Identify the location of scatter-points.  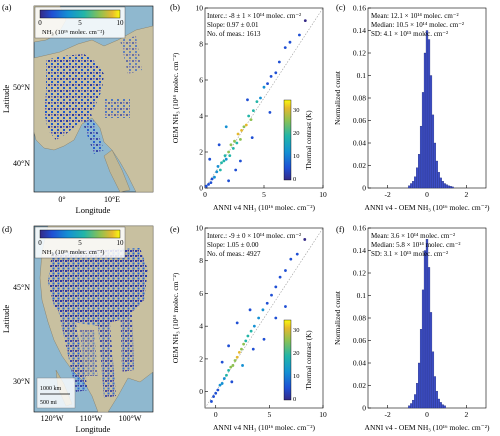
(264, 318).